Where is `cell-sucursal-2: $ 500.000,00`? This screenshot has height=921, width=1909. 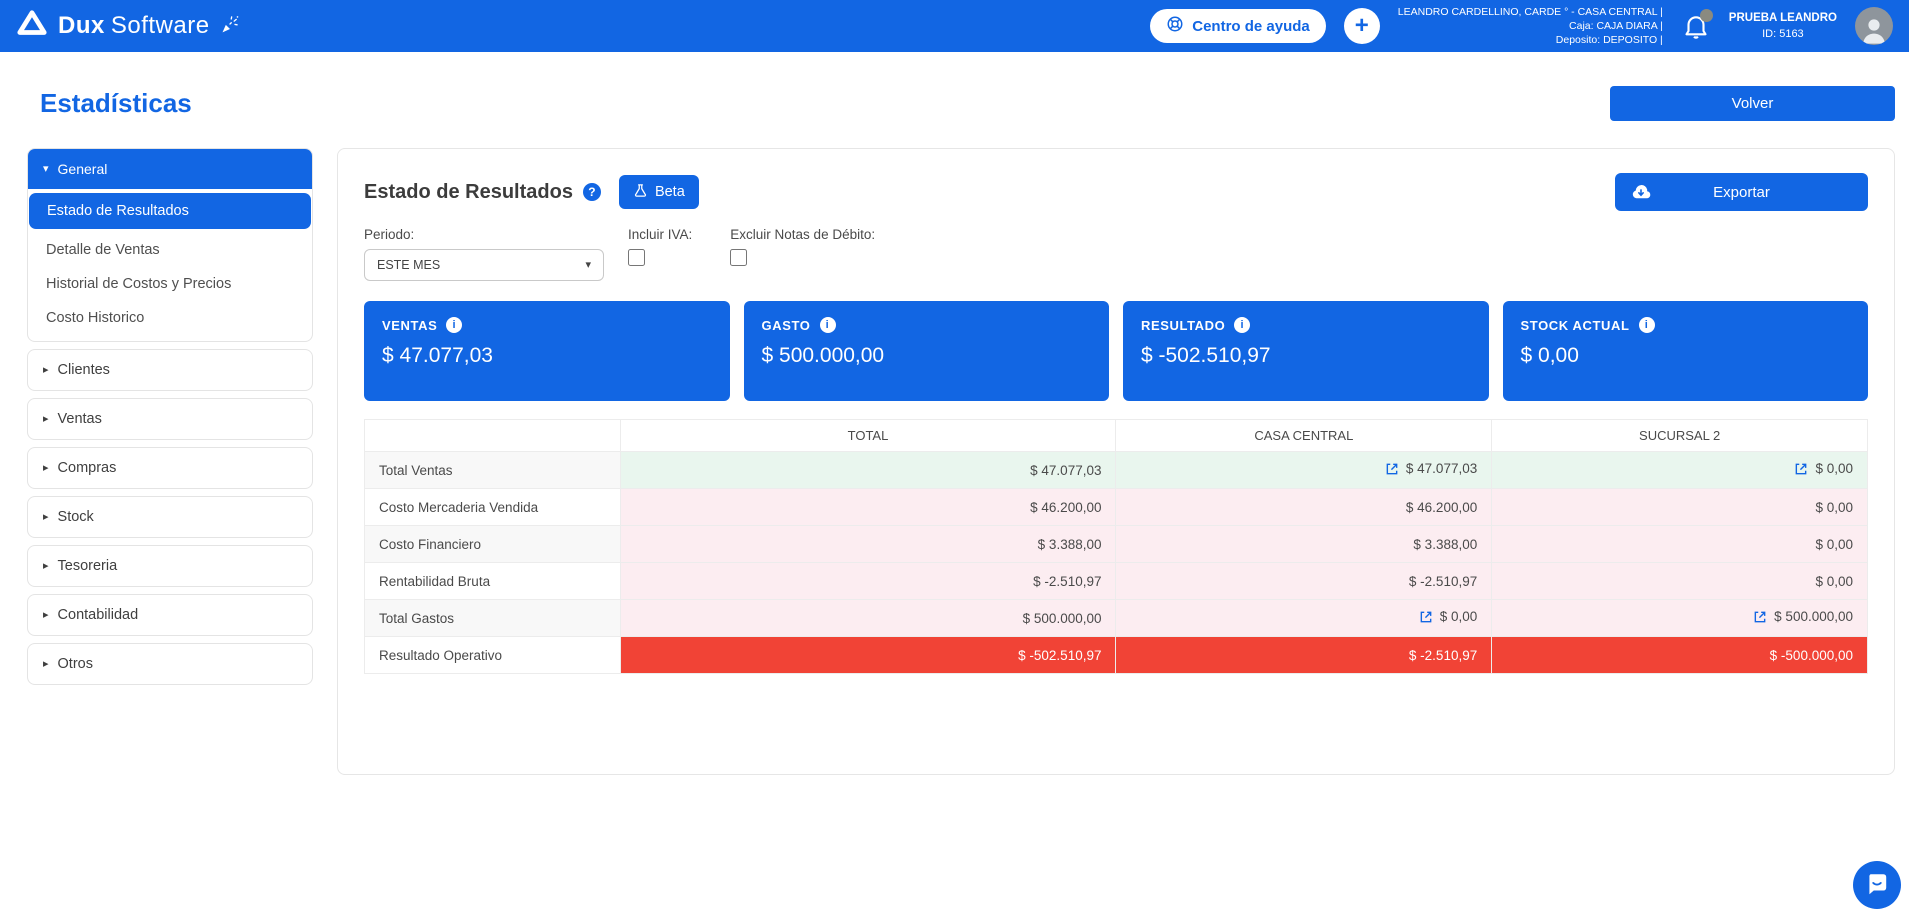
cell-sucursal-2: $ 500.000,00 is located at coordinates (1679, 618).